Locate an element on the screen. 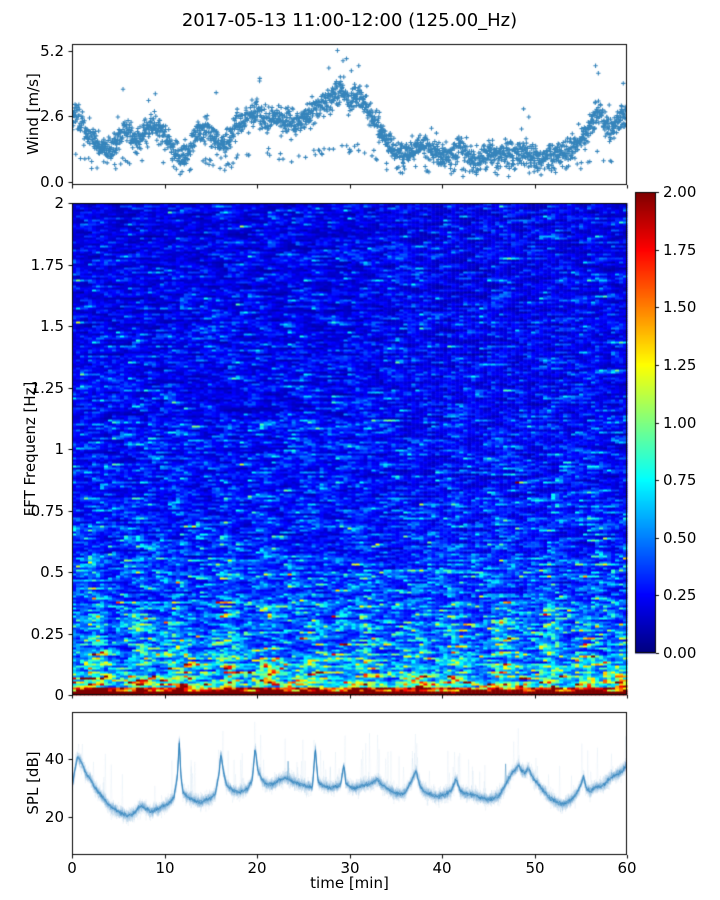  time-x-tick-label: 50 is located at coordinates (535, 868).